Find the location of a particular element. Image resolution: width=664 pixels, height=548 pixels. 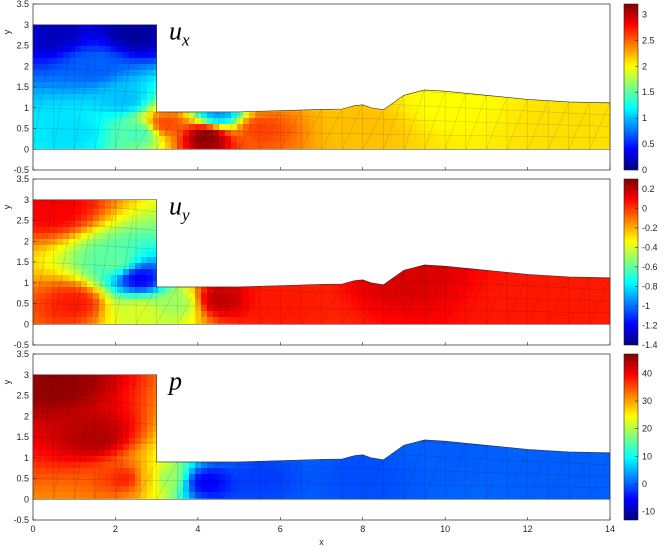

colorbar-tick-label: 2.5 is located at coordinates (648, 40).